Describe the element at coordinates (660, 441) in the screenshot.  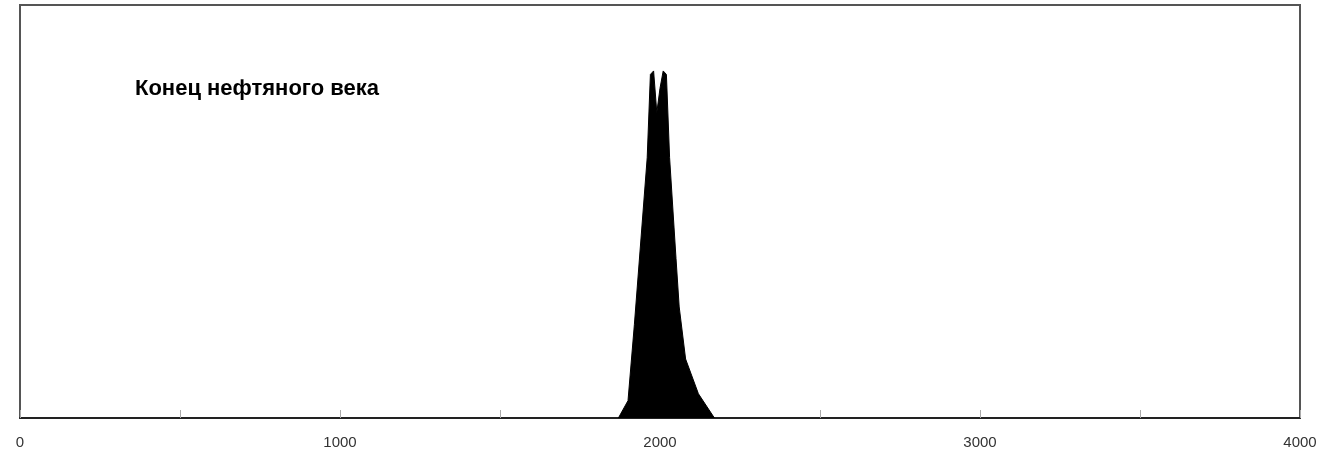
I see `x-tick-label: 2000` at that location.